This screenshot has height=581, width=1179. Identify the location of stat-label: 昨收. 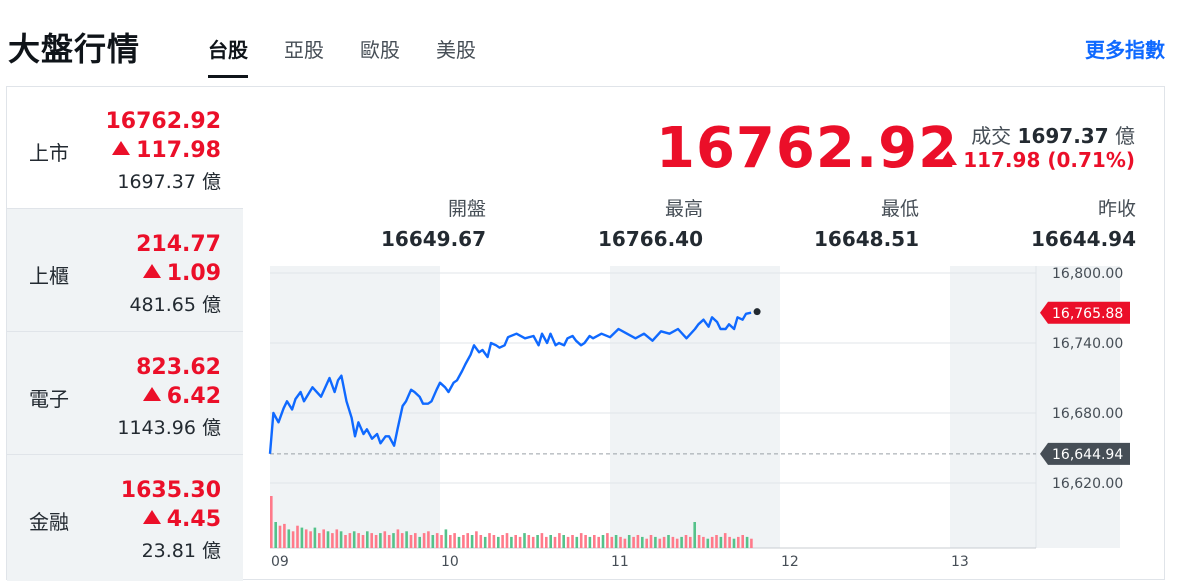
(1116, 209).